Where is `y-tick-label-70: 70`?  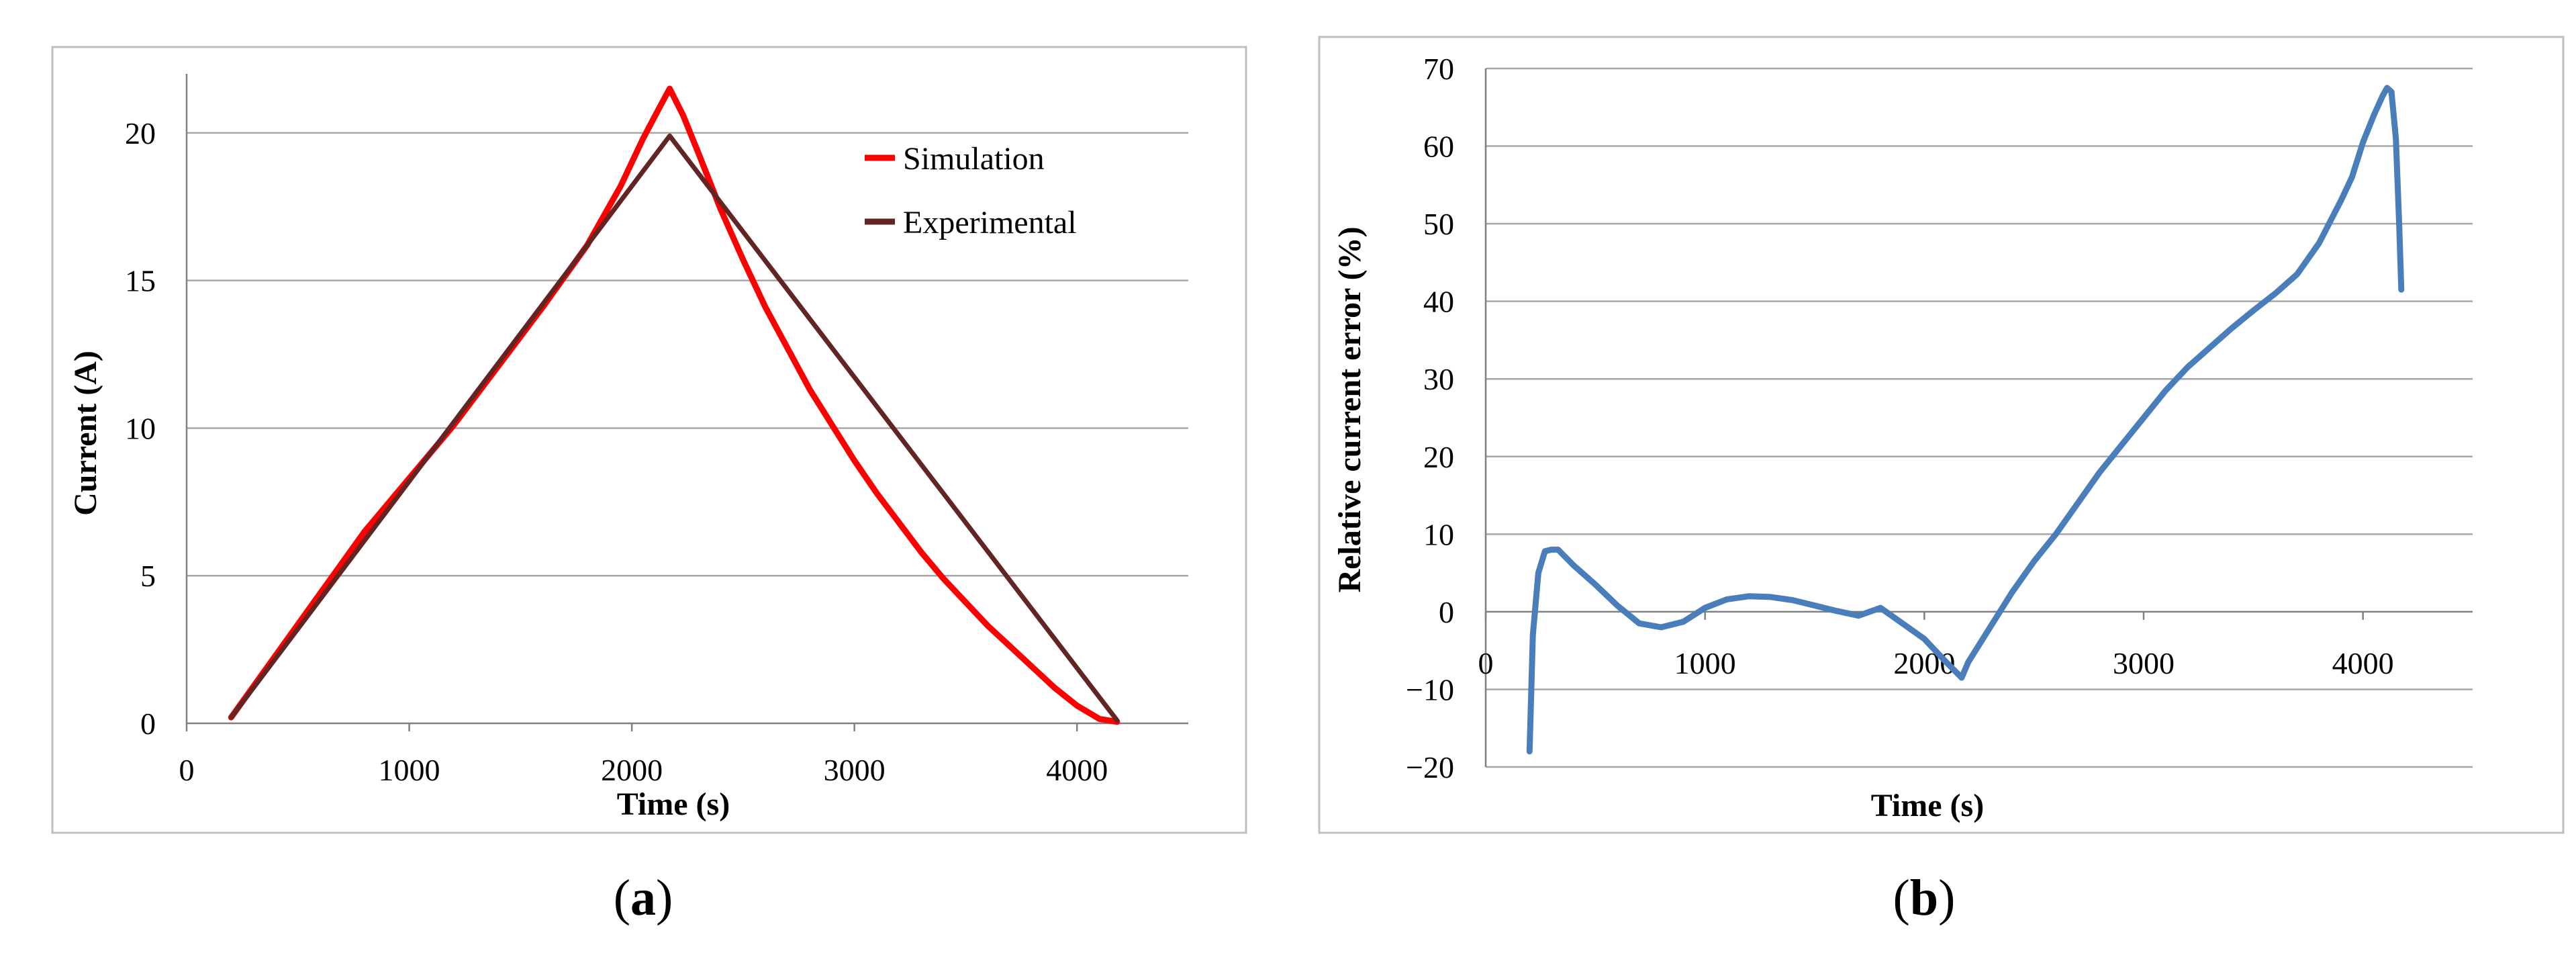
y-tick-label-70: 70 is located at coordinates (1438, 69).